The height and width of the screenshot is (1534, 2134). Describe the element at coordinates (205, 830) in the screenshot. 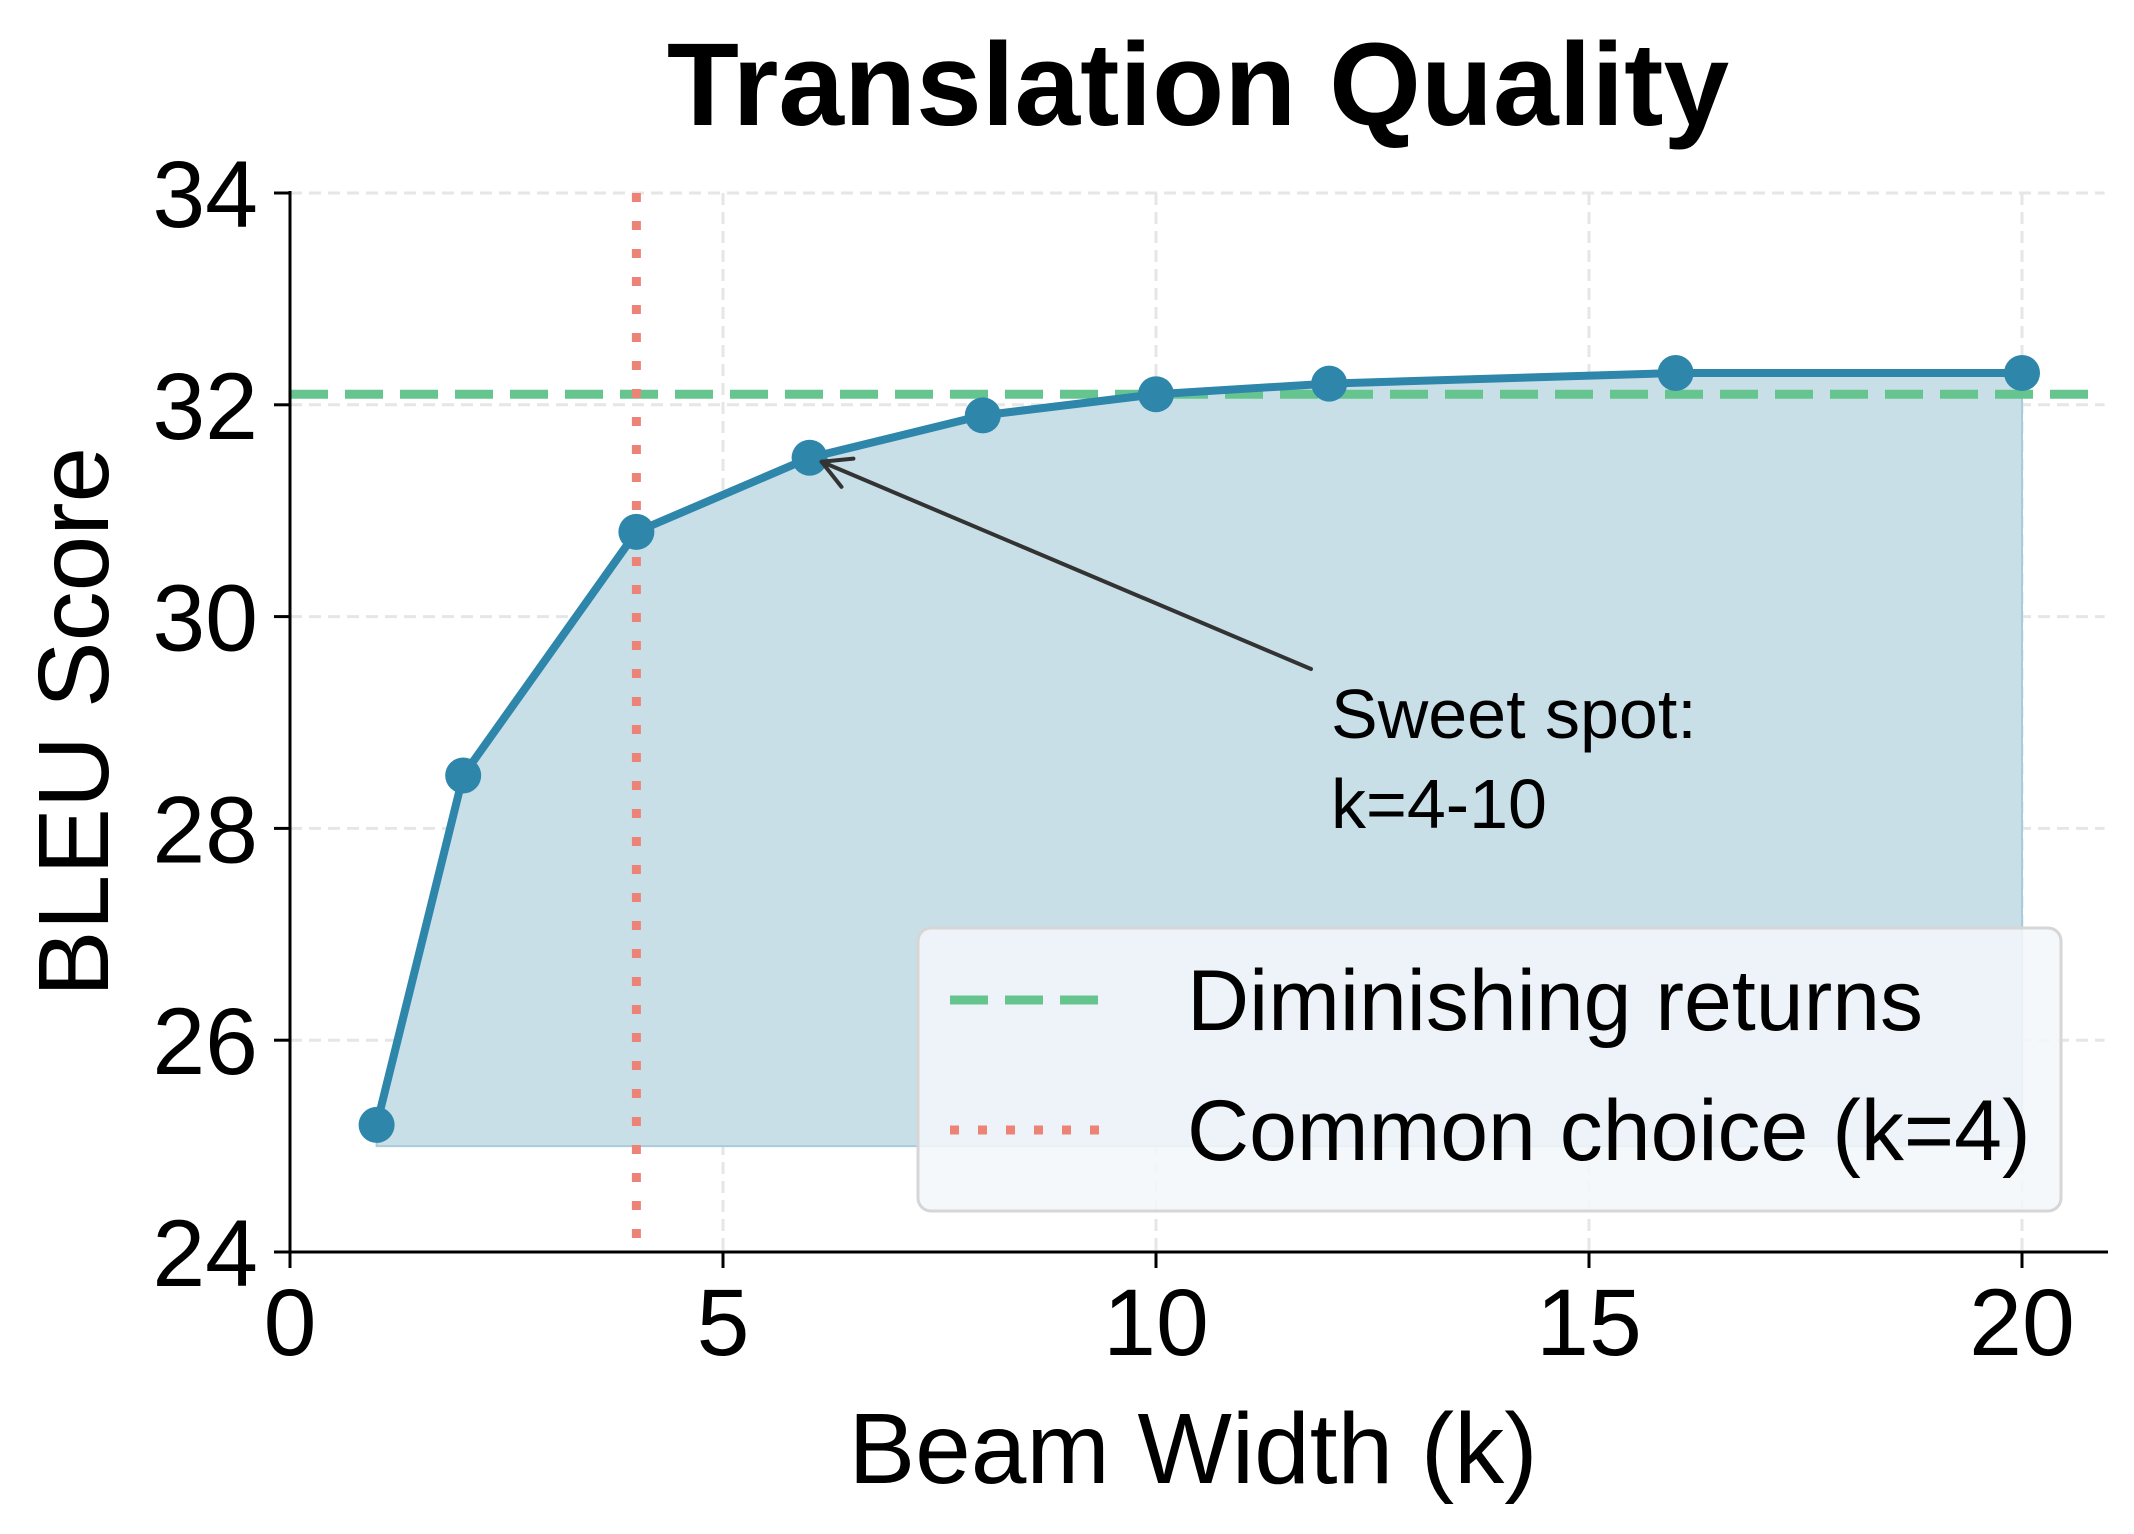

I see `y-tick-label: 28` at that location.